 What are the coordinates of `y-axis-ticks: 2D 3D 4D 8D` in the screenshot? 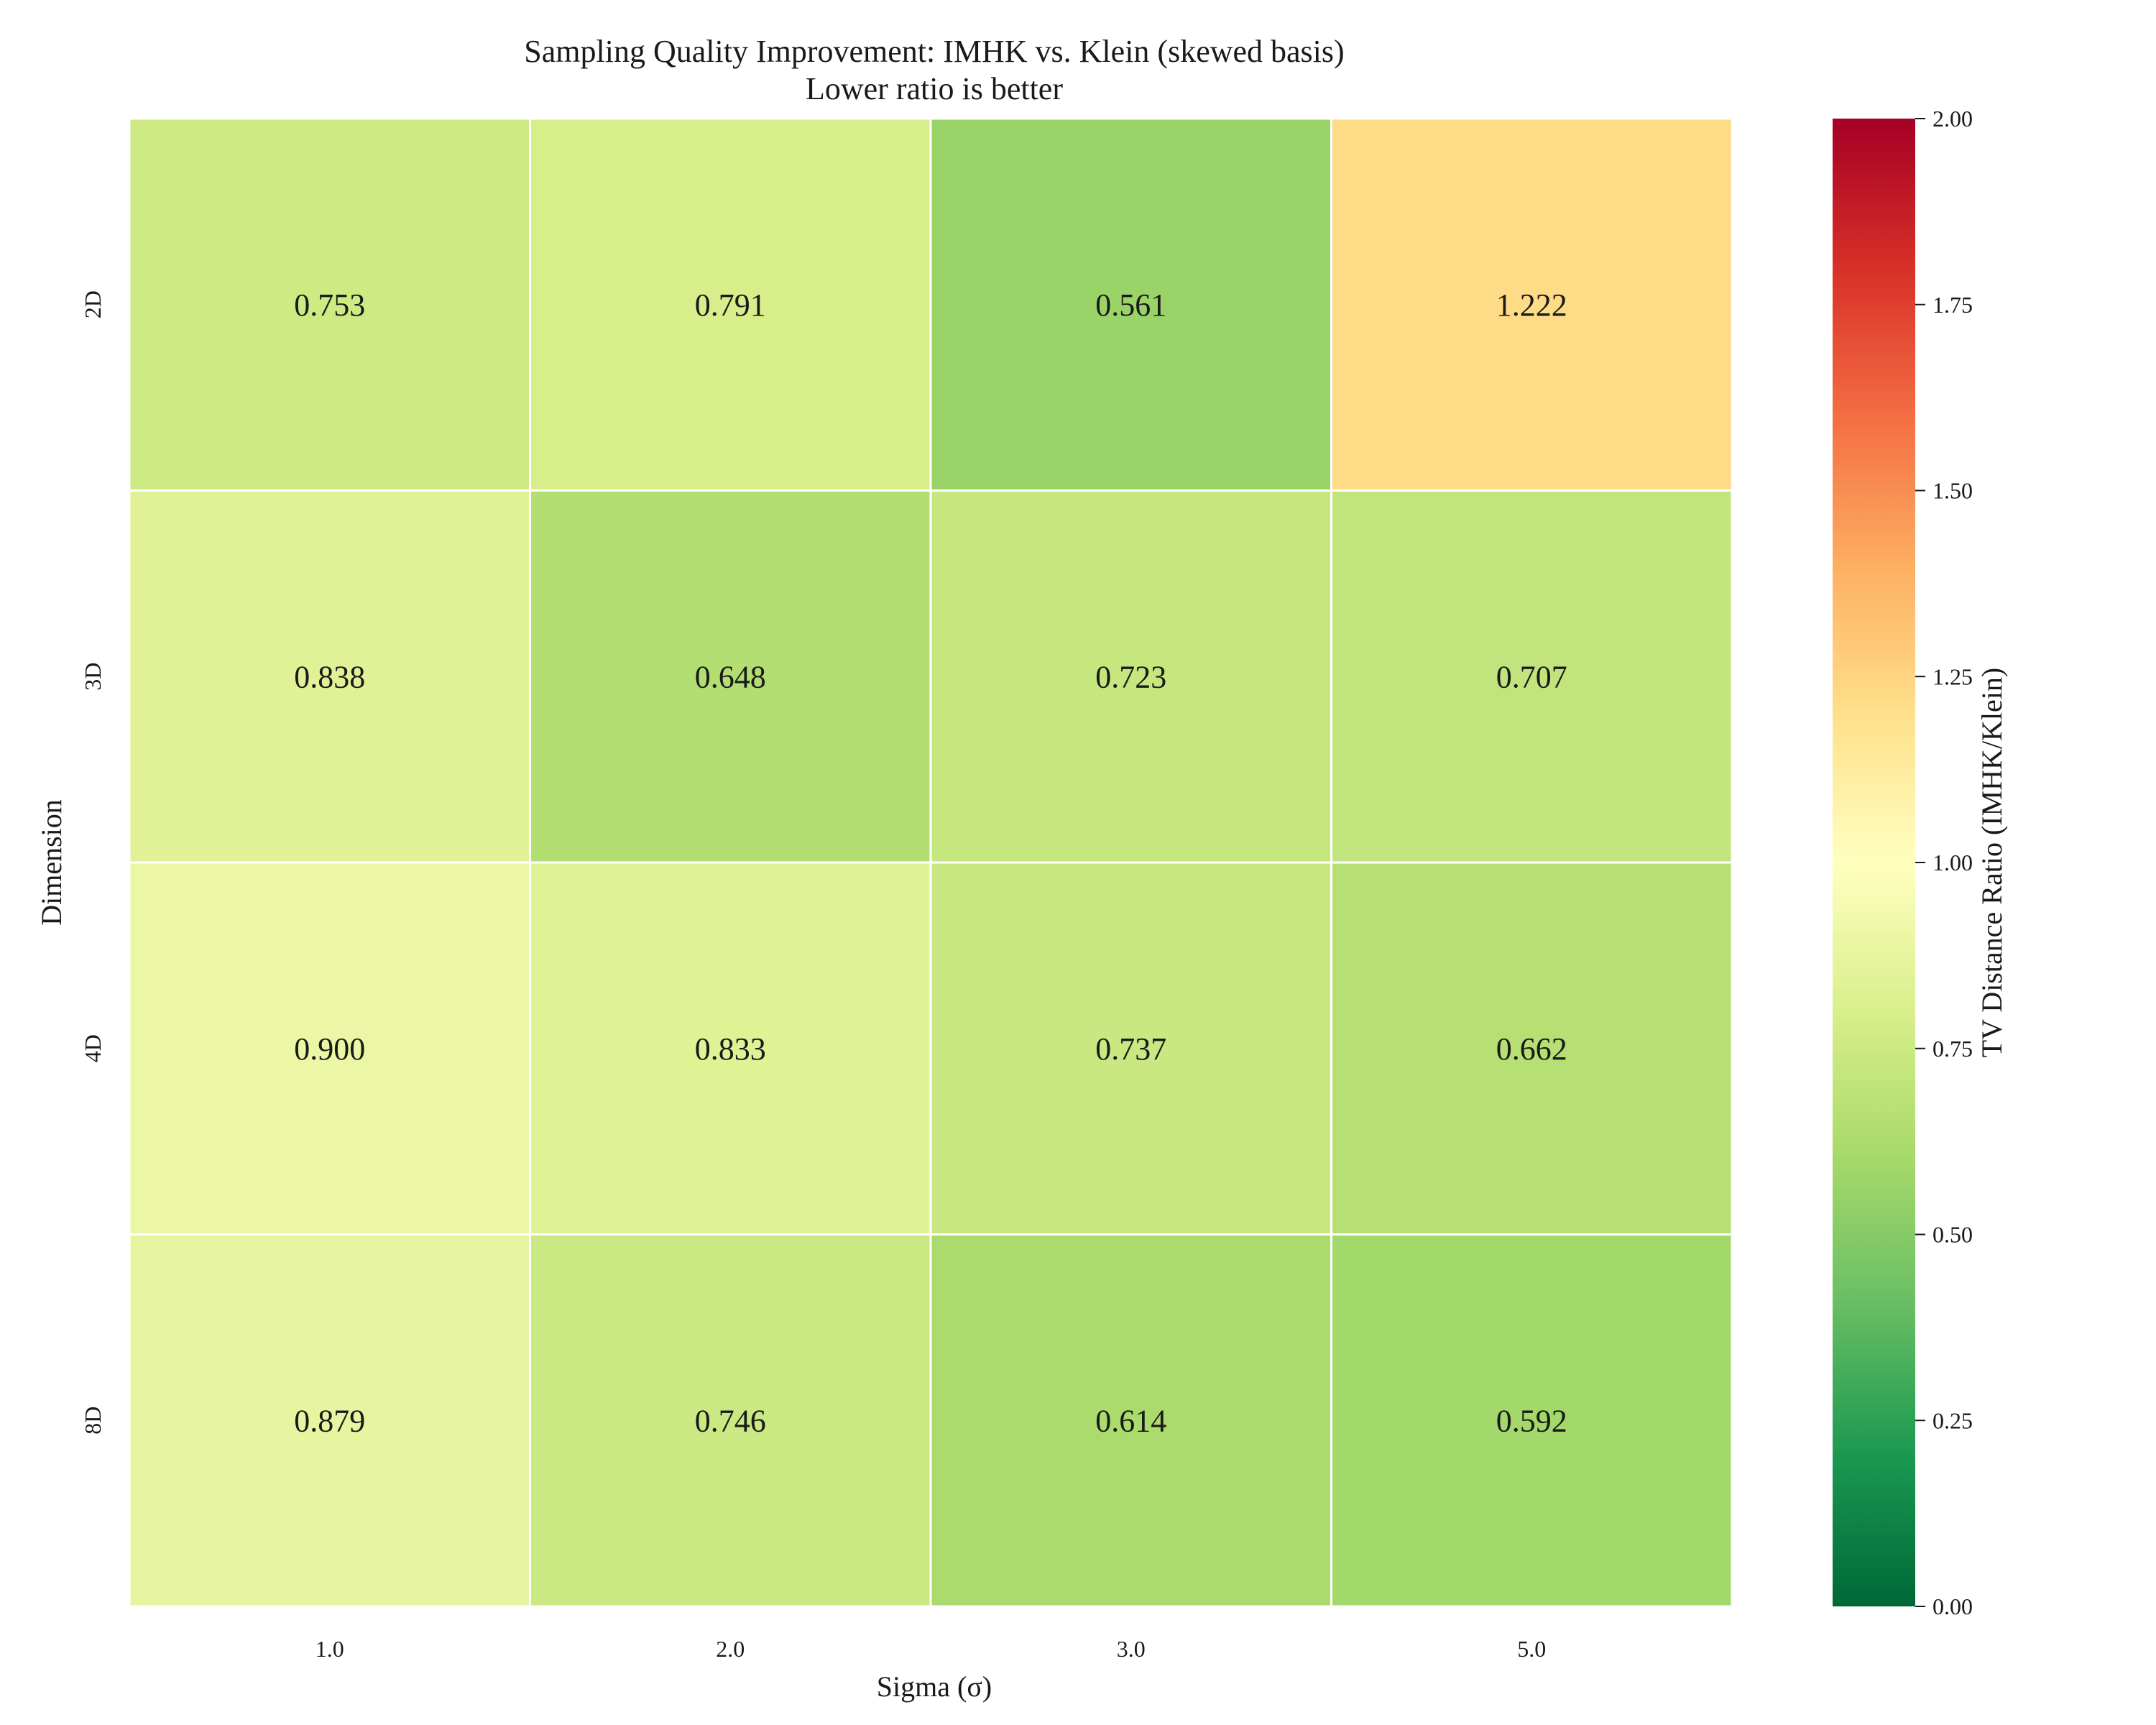 It's located at (93, 862).